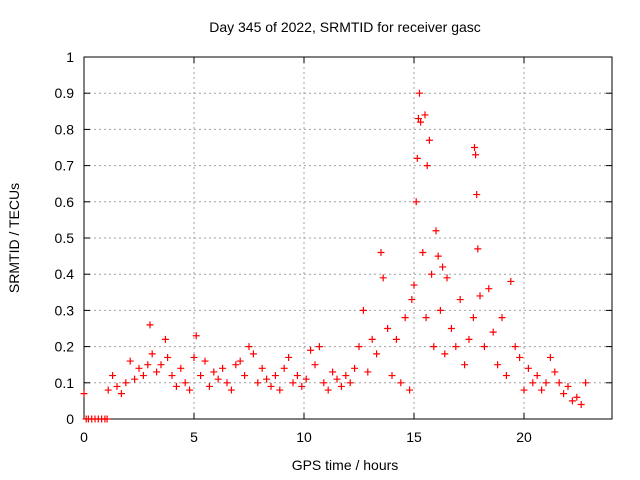 The width and height of the screenshot is (640, 480). I want to click on y-axis-label: SRMTID / TECUs, so click(14, 238).